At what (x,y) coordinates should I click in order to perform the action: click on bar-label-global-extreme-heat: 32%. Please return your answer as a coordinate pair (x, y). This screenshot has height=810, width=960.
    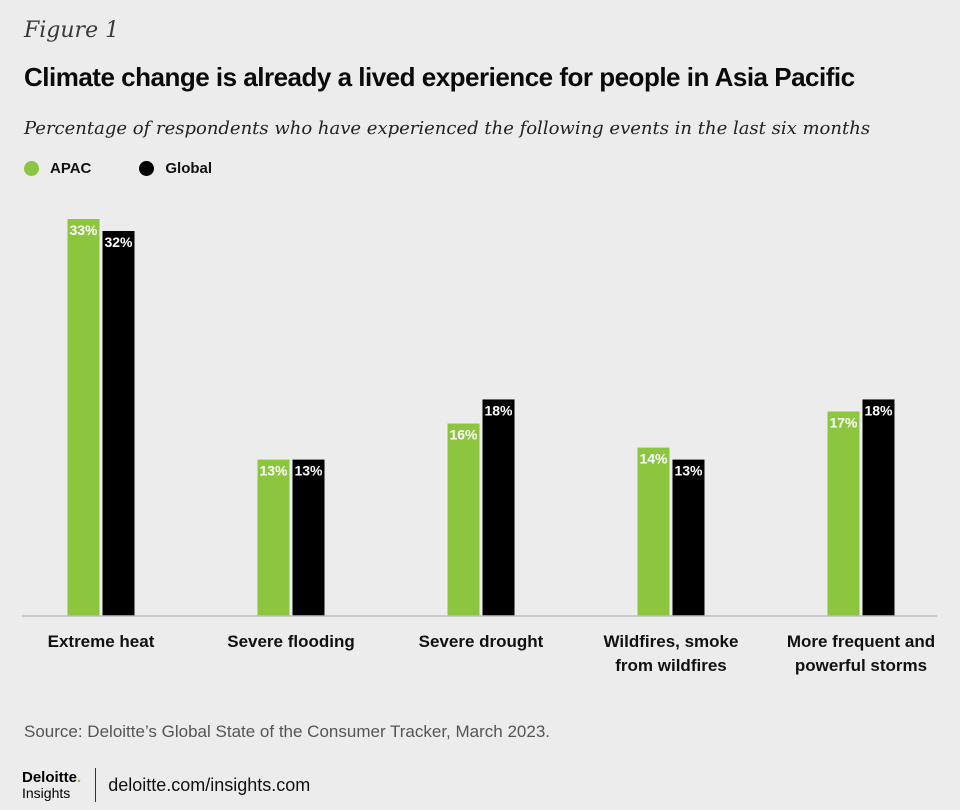
    Looking at the image, I should click on (118, 242).